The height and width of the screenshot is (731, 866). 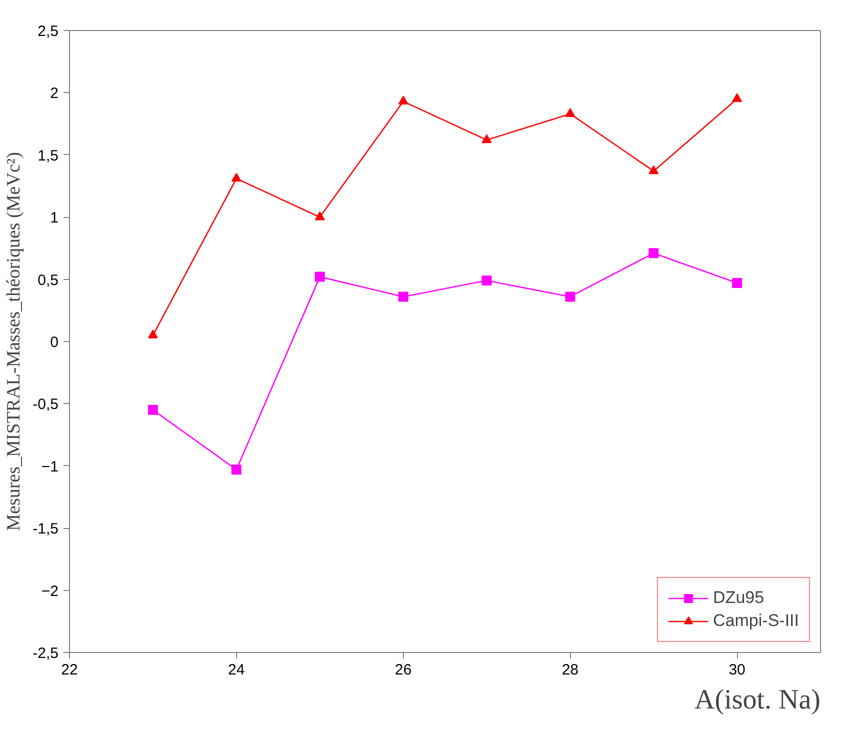 I want to click on y-tick-label: 0, so click(x=54, y=342).